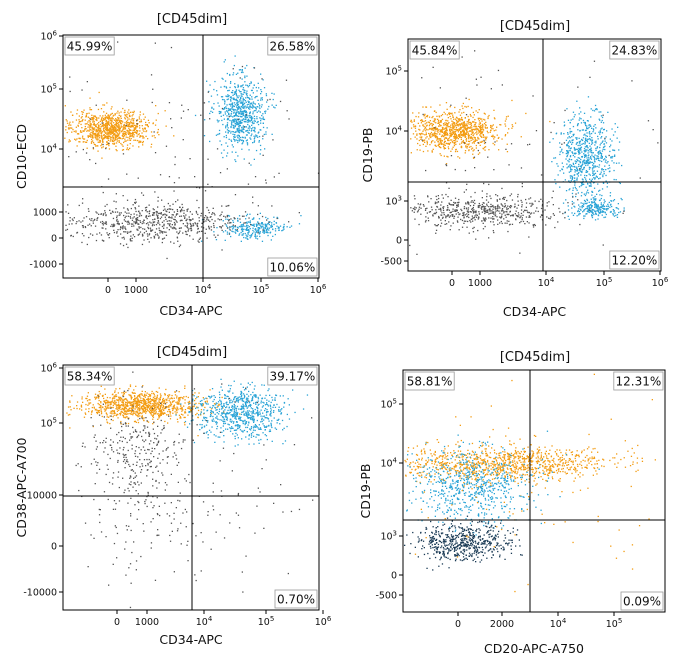 Image resolution: width=685 pixels, height=659 pixels. I want to click on x-tick-label: 2000, so click(502, 624).